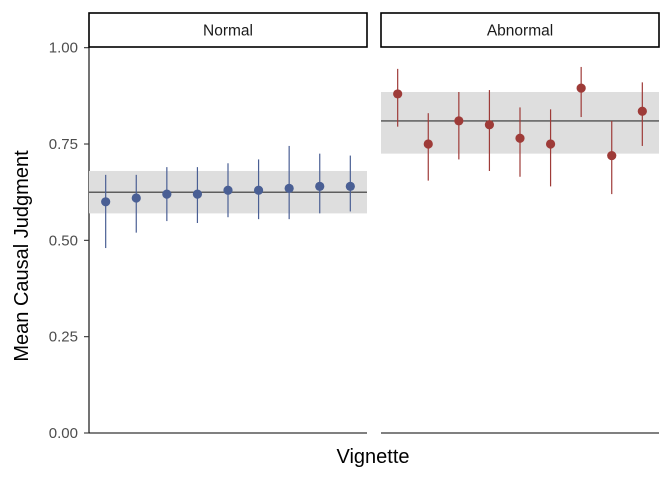 Image resolution: width=672 pixels, height=480 pixels. What do you see at coordinates (63, 144) in the screenshot?
I see `y-tick-label: 0.75` at bounding box center [63, 144].